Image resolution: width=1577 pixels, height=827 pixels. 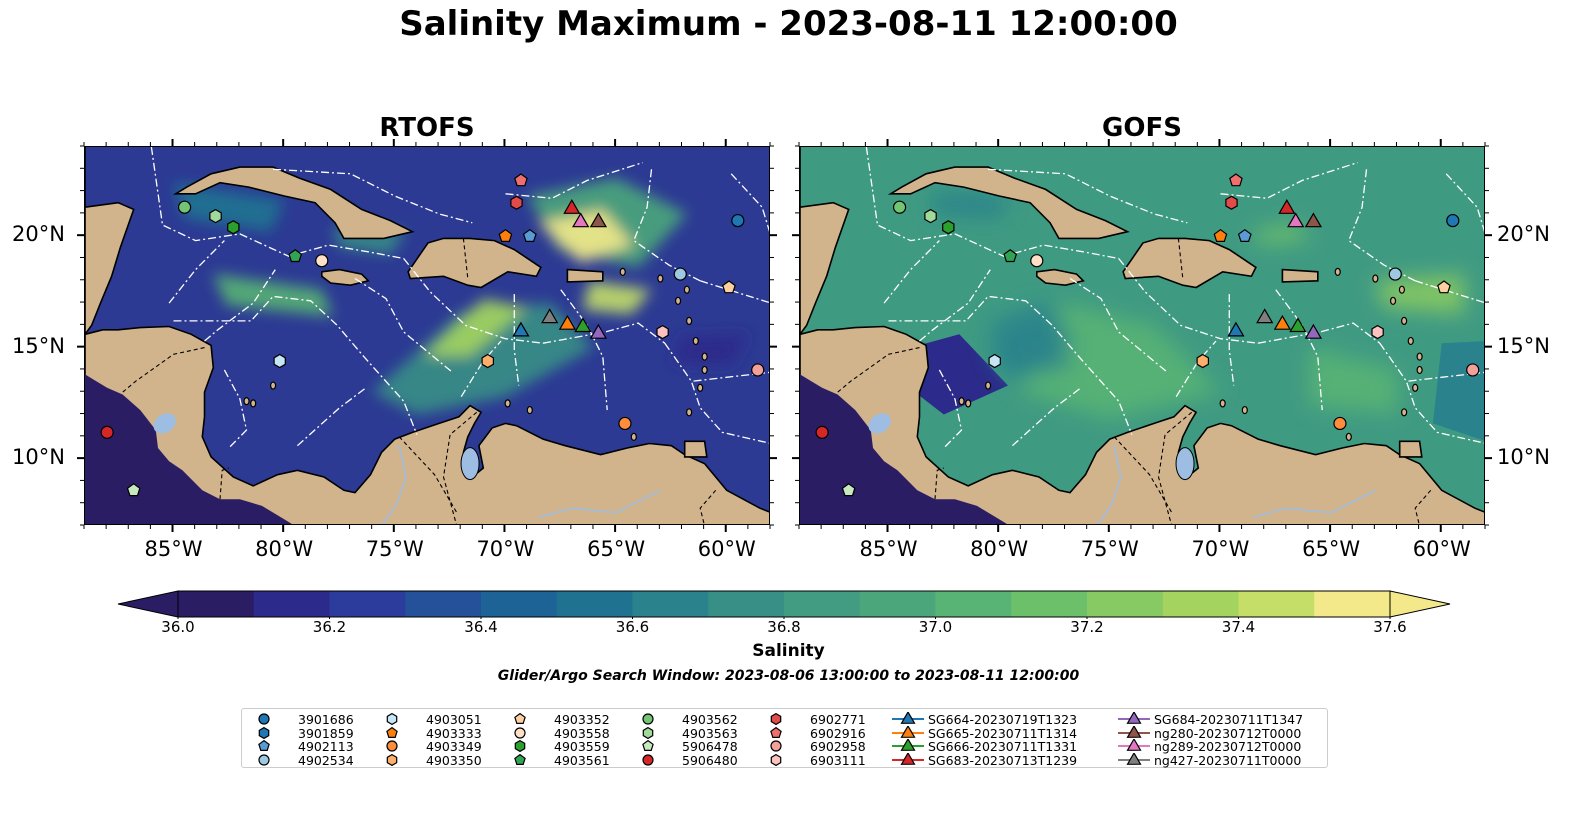 I want to click on legend-label: SG666-20230711T1331, so click(x=1003, y=746).